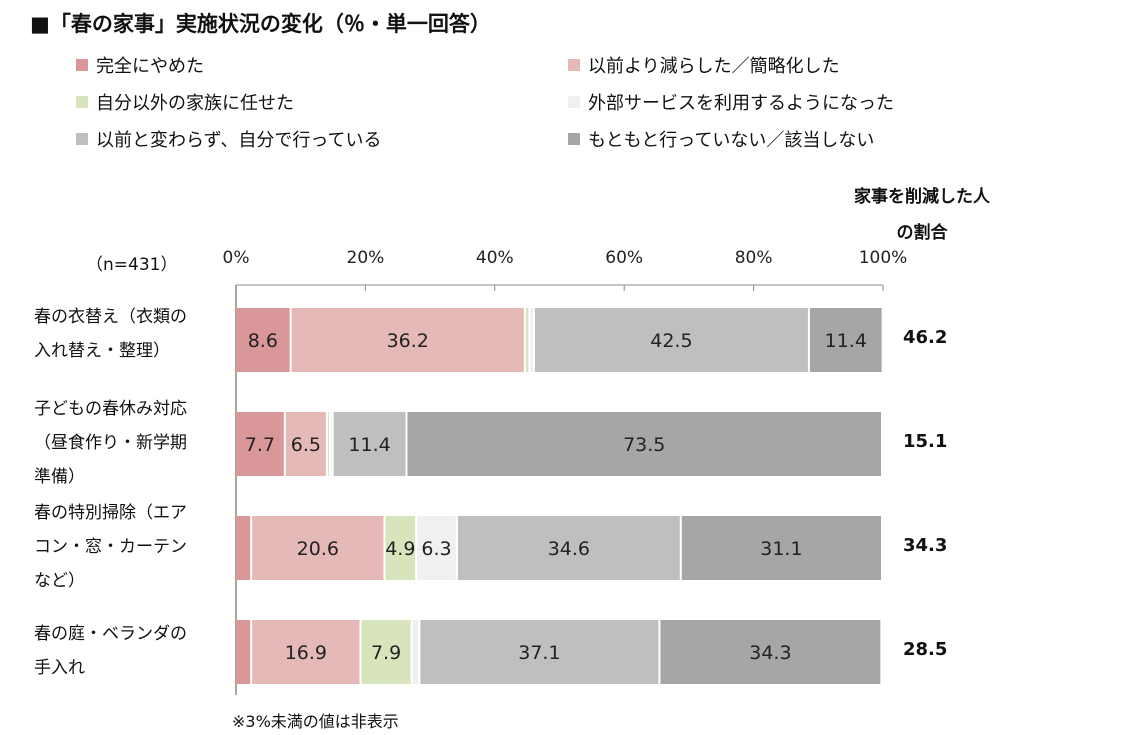 The width and height of the screenshot is (1121, 735). I want to click on x-tick-label: 60%, so click(624, 258).